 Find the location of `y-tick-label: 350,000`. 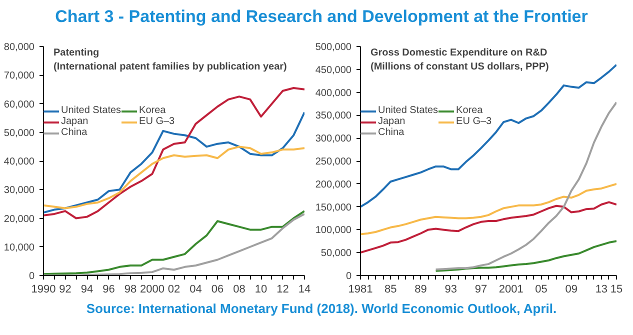

y-tick-label: 350,000 is located at coordinates (333, 116).